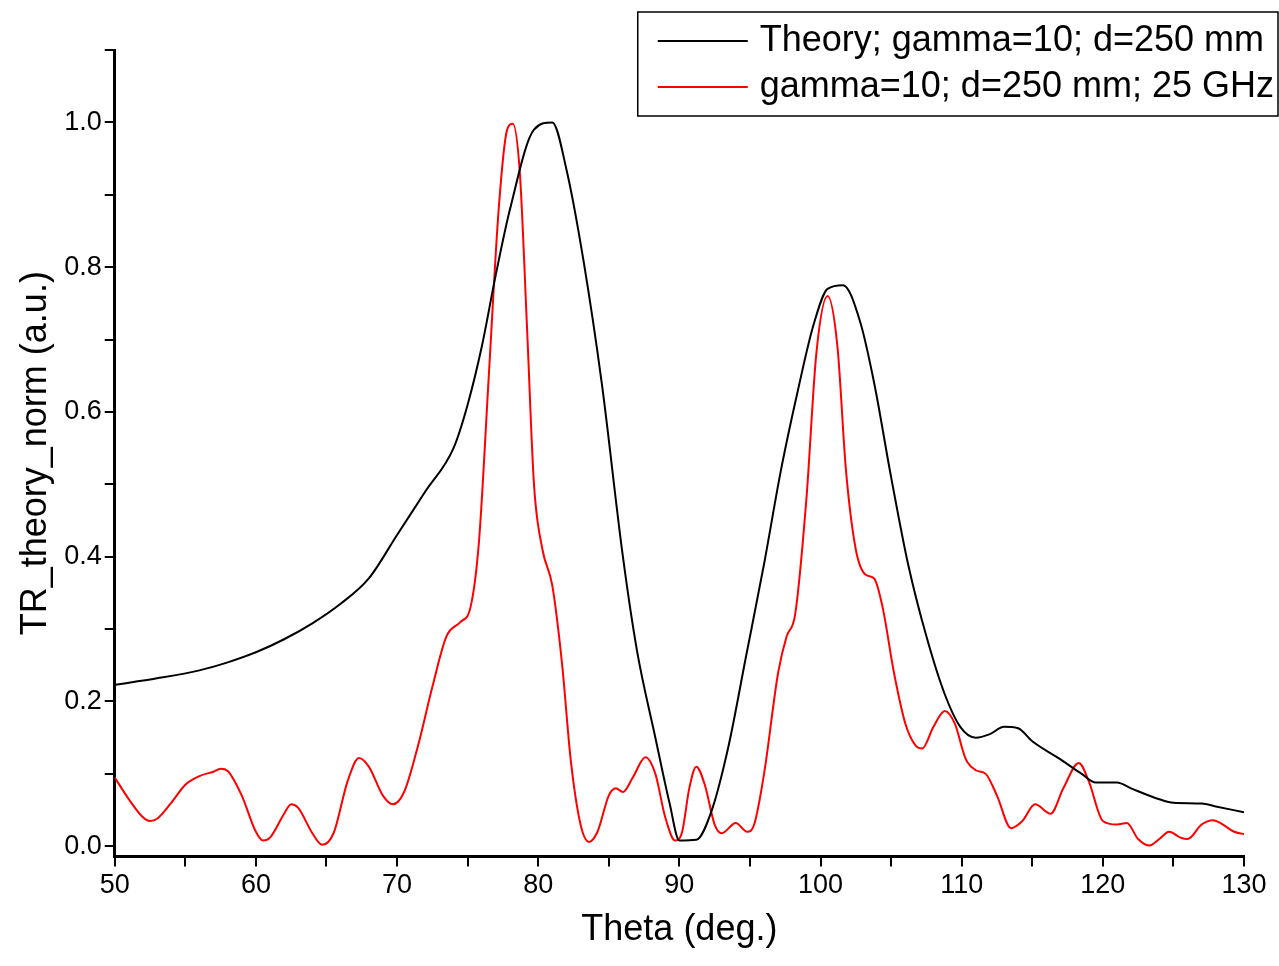 The width and height of the screenshot is (1279, 966). What do you see at coordinates (255, 884) in the screenshot?
I see `x-tick-label: 60` at bounding box center [255, 884].